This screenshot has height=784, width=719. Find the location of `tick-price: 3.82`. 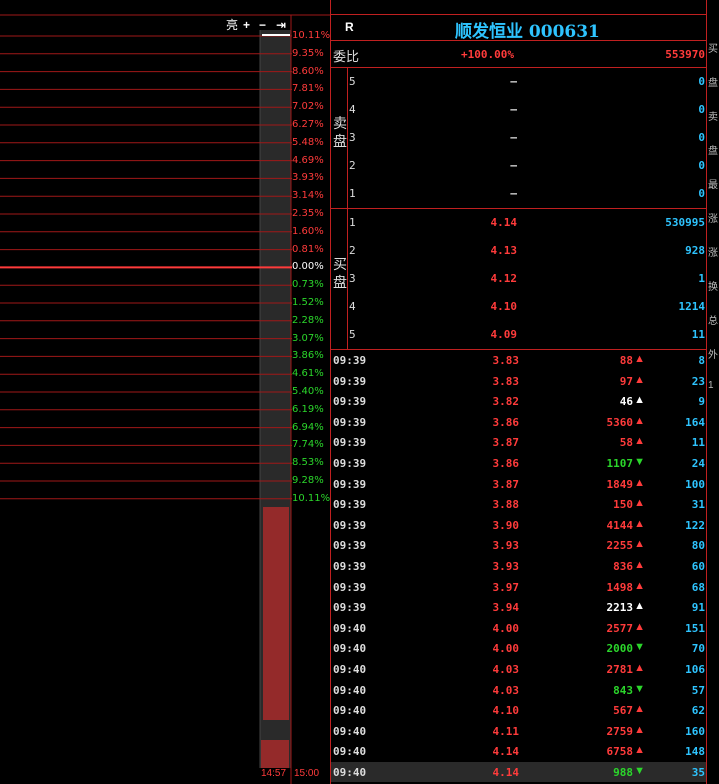

tick-price: 3.82 is located at coordinates (506, 402).